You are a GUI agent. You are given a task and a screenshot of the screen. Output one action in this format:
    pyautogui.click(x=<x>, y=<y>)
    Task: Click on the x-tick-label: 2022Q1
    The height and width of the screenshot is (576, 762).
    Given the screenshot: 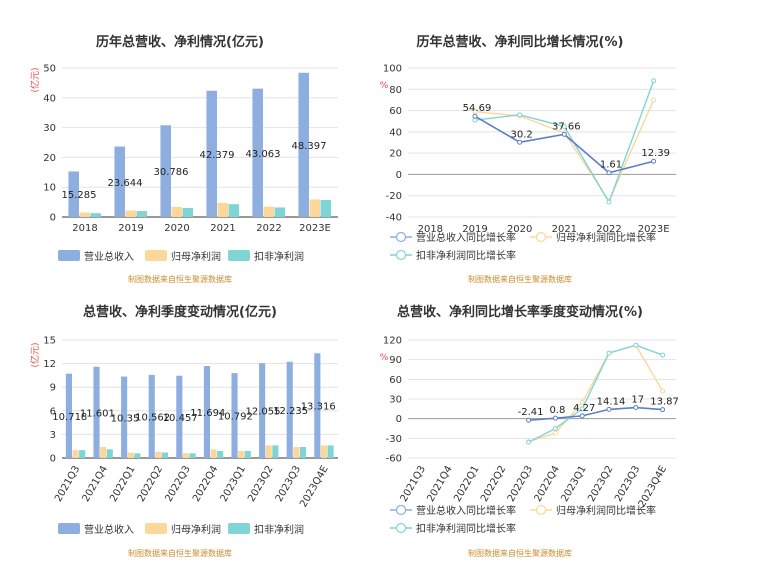 What is the action you would take?
    pyautogui.click(x=122, y=484)
    